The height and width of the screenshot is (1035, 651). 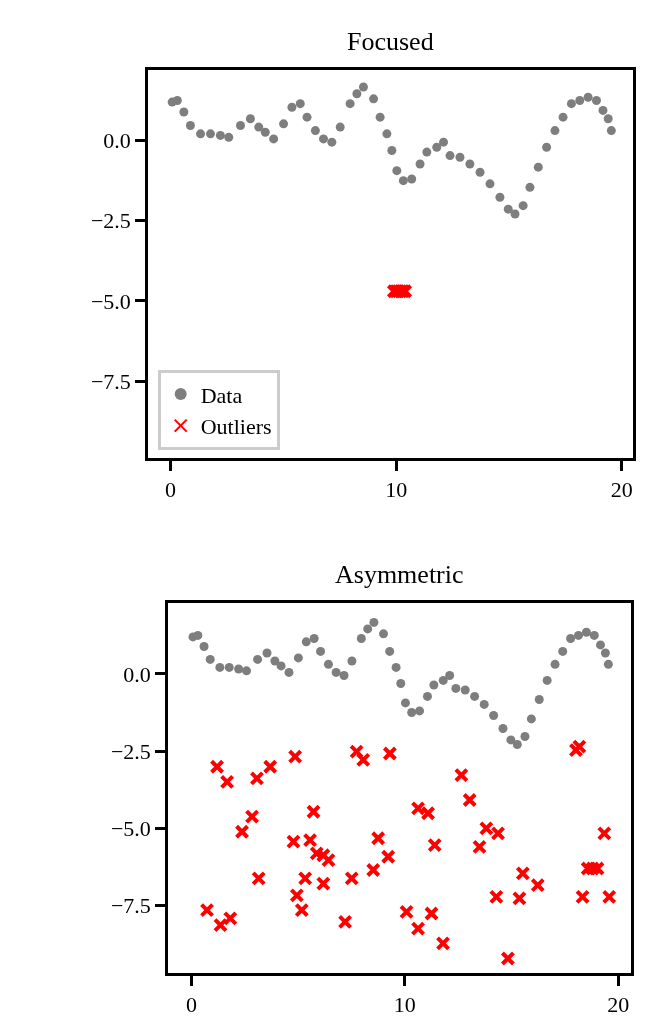 I want to click on legend-label: Data, so click(x=221, y=395).